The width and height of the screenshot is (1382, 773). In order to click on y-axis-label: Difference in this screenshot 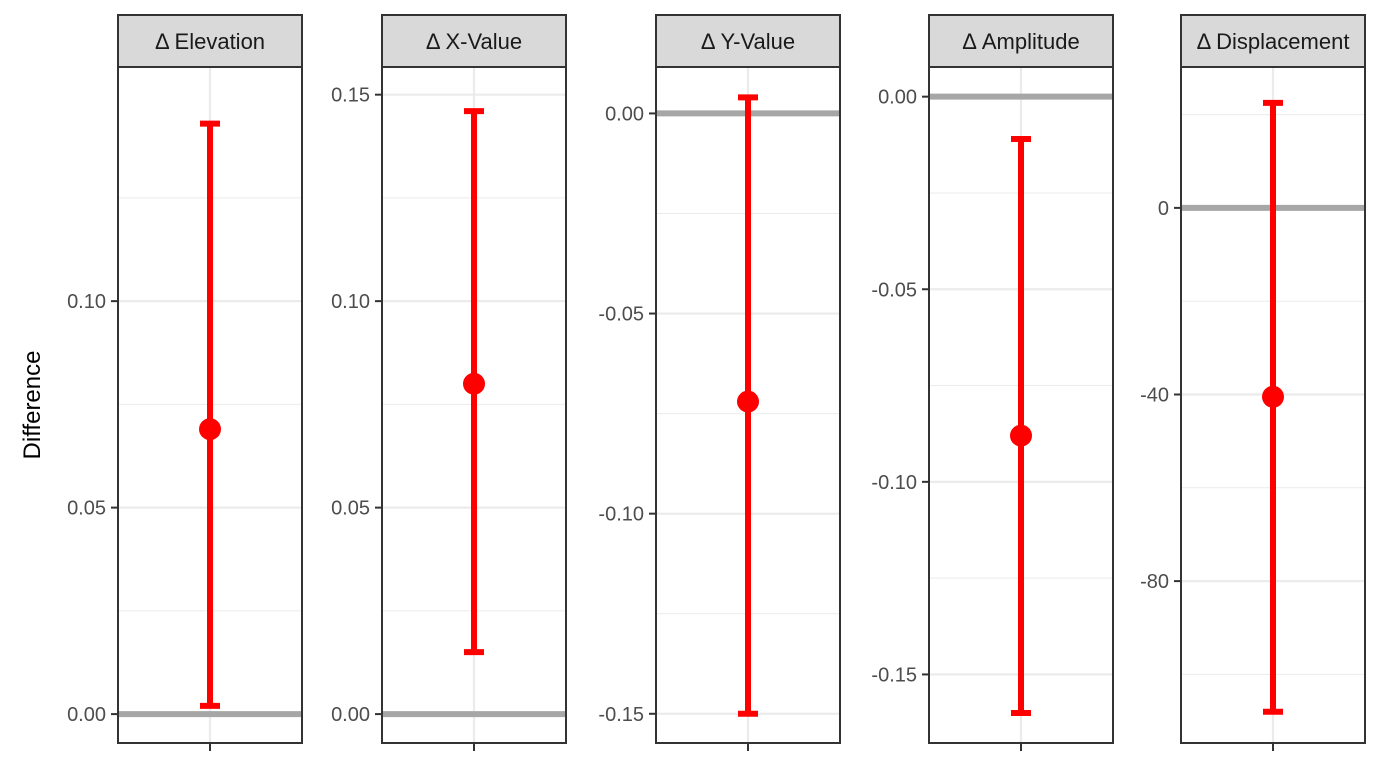, I will do `click(32, 405)`.